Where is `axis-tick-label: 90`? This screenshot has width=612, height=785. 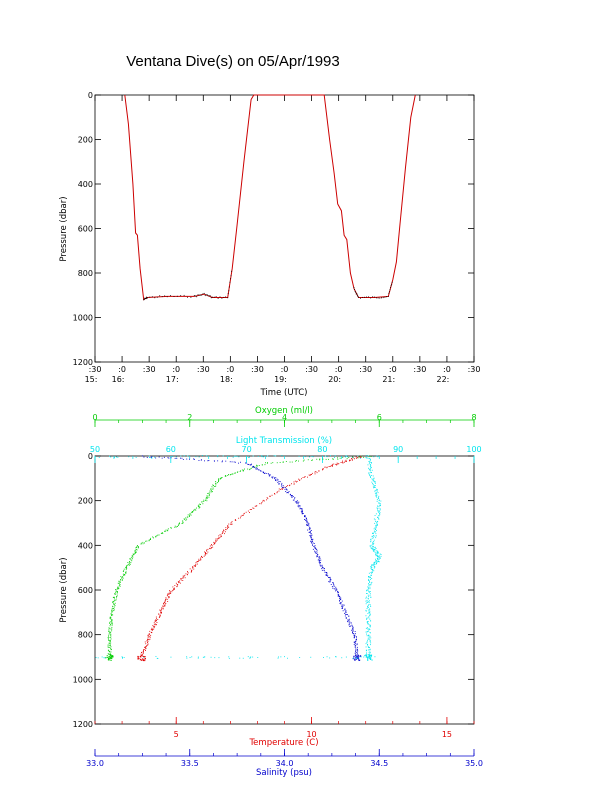
axis-tick-label: 90 is located at coordinates (398, 449).